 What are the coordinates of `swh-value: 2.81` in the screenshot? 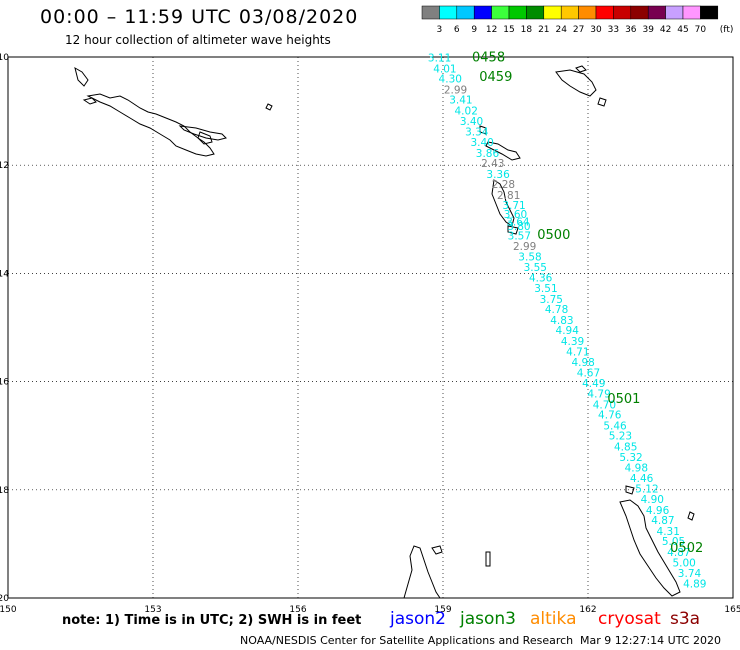 It's located at (508, 196).